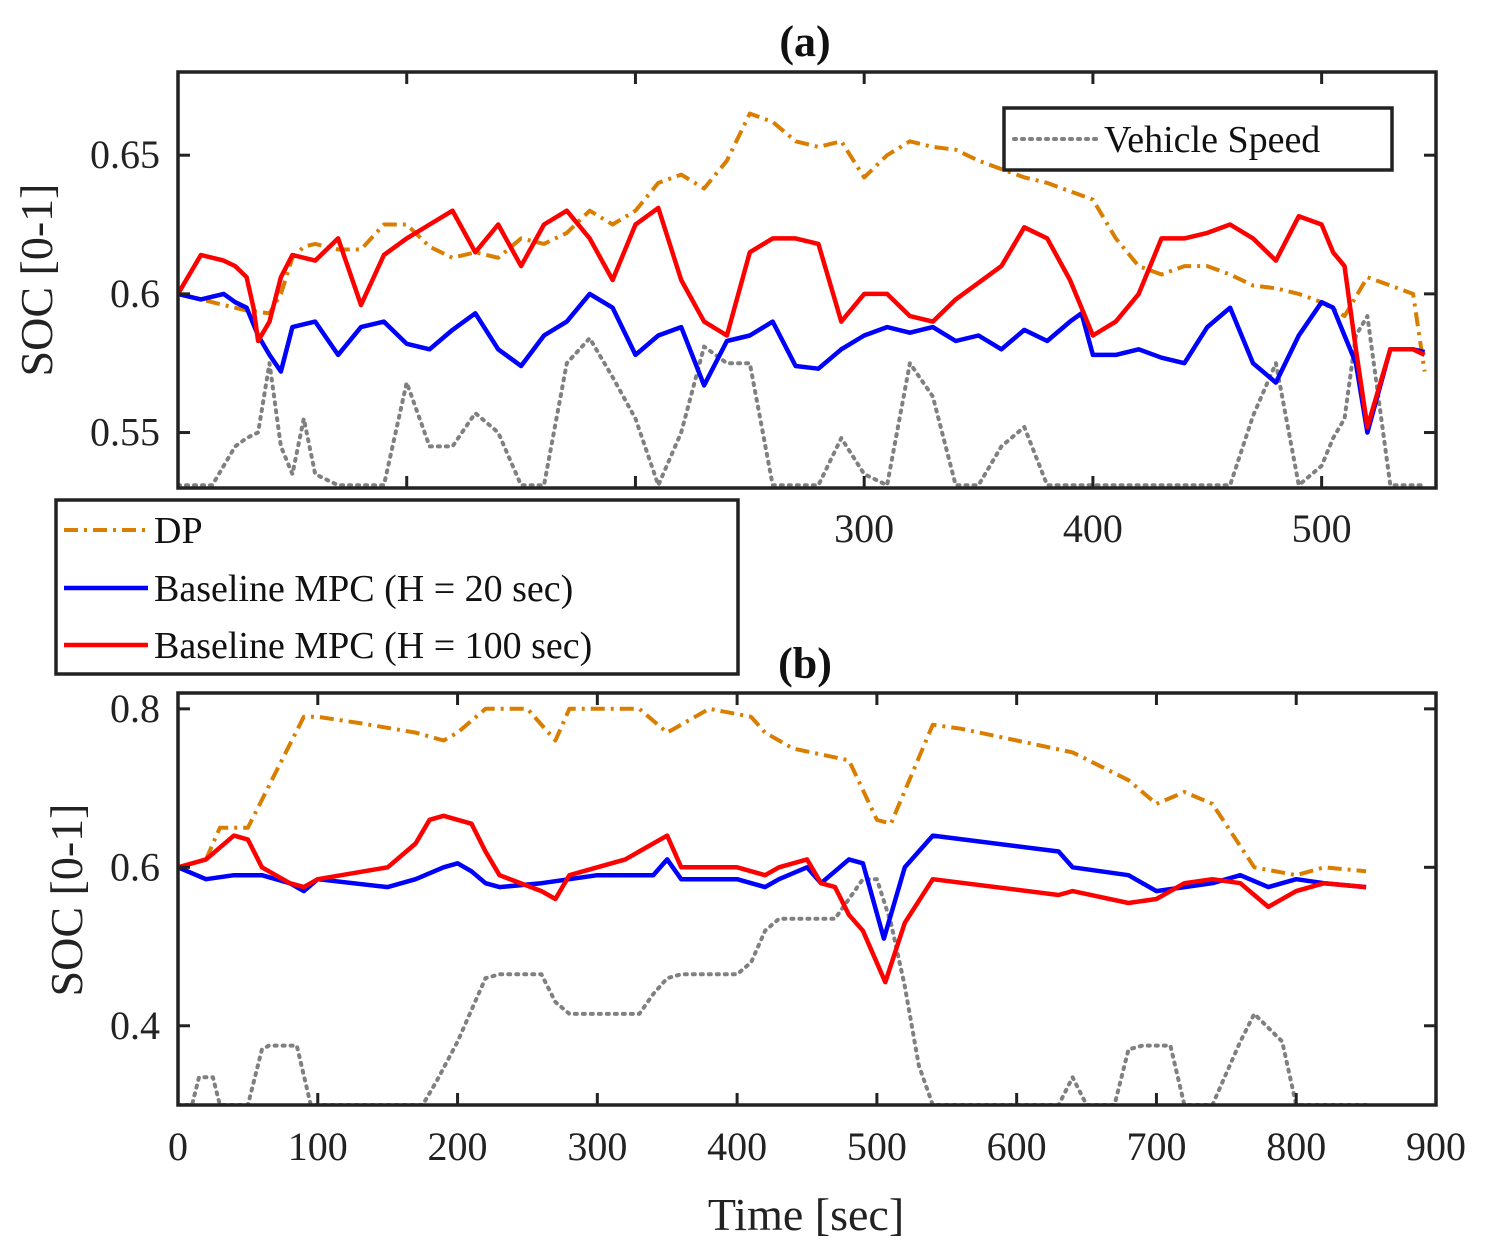  What do you see at coordinates (1436, 1146) in the screenshot?
I see `x-tick-label: 900` at bounding box center [1436, 1146].